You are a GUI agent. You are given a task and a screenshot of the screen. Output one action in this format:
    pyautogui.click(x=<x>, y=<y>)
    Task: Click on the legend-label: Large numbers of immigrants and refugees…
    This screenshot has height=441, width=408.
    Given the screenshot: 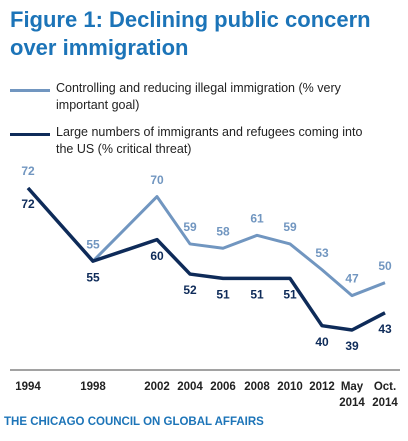 What is the action you would take?
    pyautogui.click(x=209, y=140)
    